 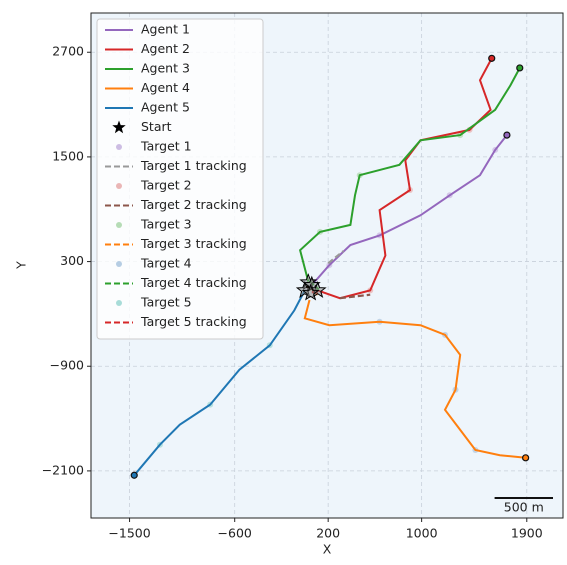 What do you see at coordinates (63, 469) in the screenshot?
I see `y-tick-label: −2100` at bounding box center [63, 469].